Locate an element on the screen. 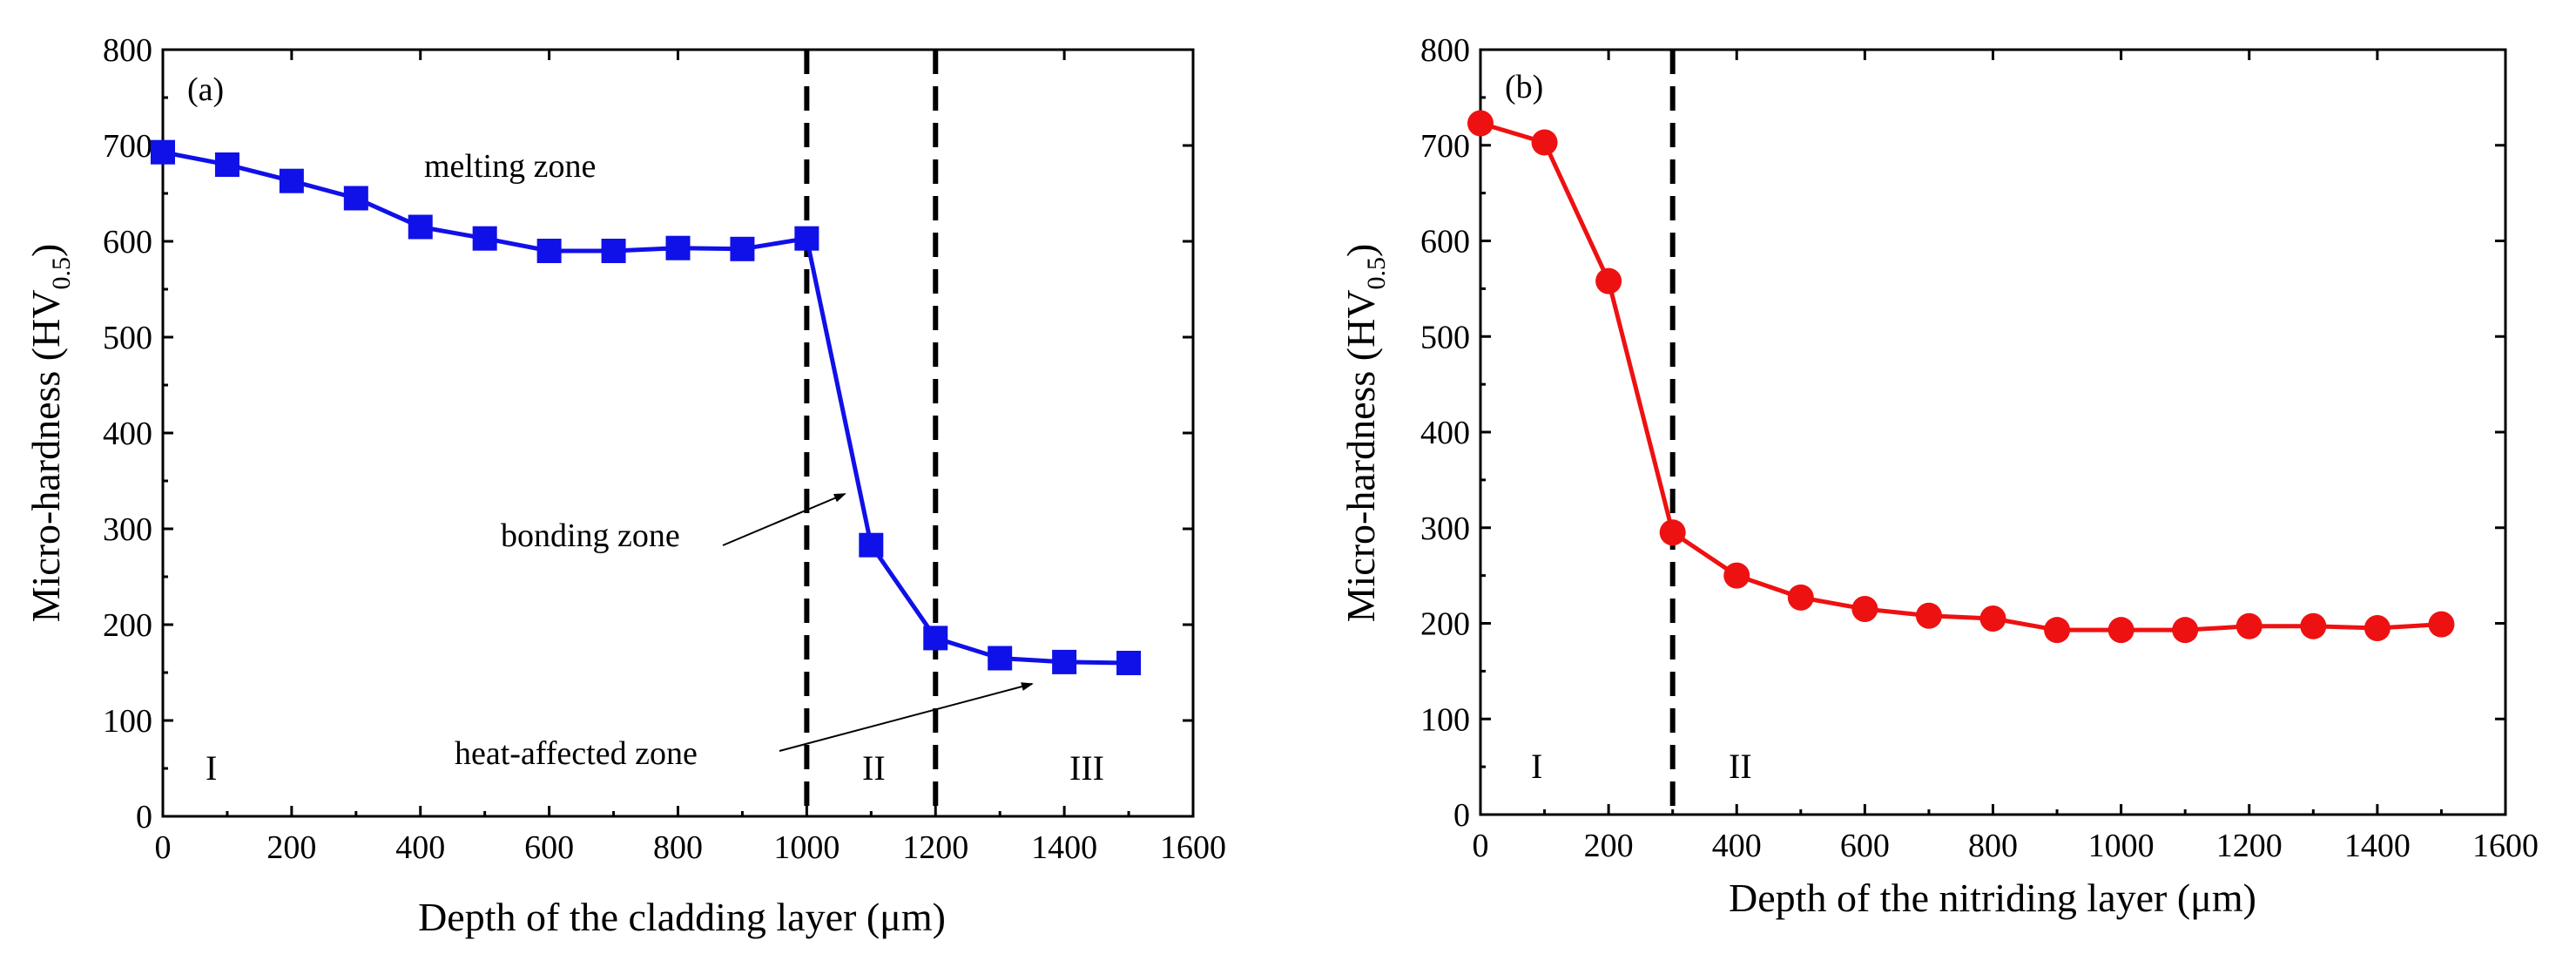  y-axis-title-close-a: ) is located at coordinates (46, 251).